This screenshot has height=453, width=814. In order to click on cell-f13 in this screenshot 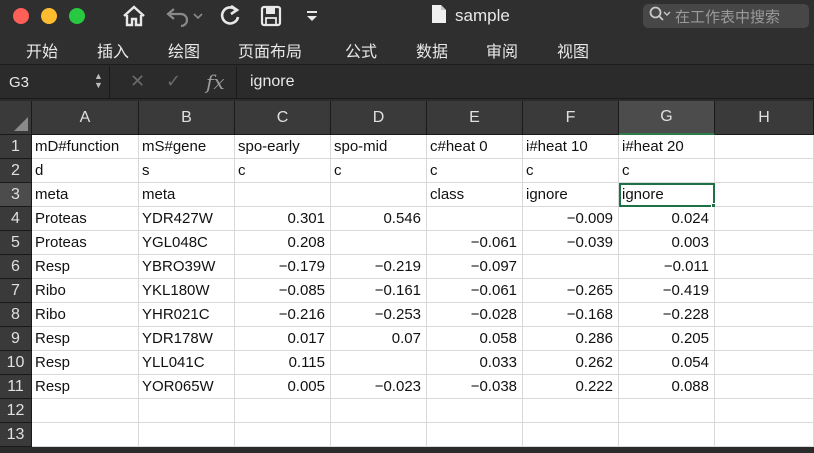, I will do `click(571, 435)`.